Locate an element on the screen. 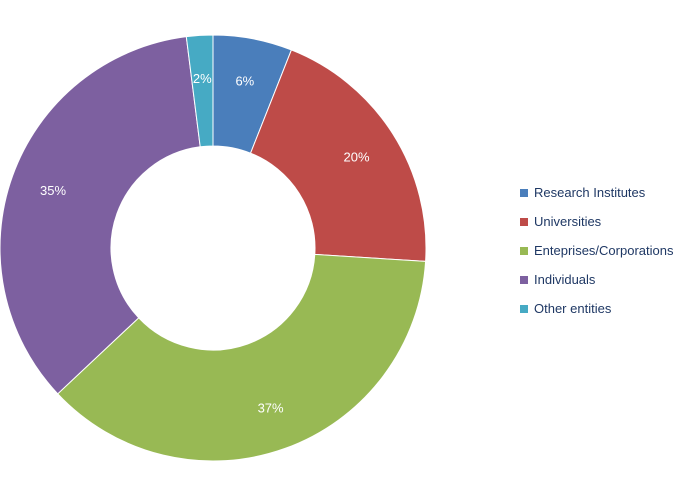  data-label-enteprises-corporations: 37% is located at coordinates (271, 407).